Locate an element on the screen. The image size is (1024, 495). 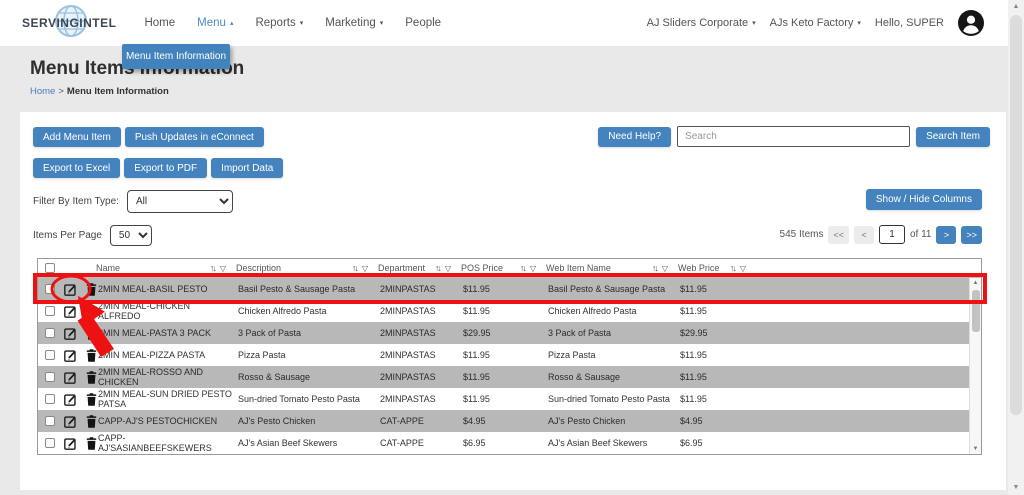
brand-logo: SERVINGINTEL is located at coordinates (69, 21).